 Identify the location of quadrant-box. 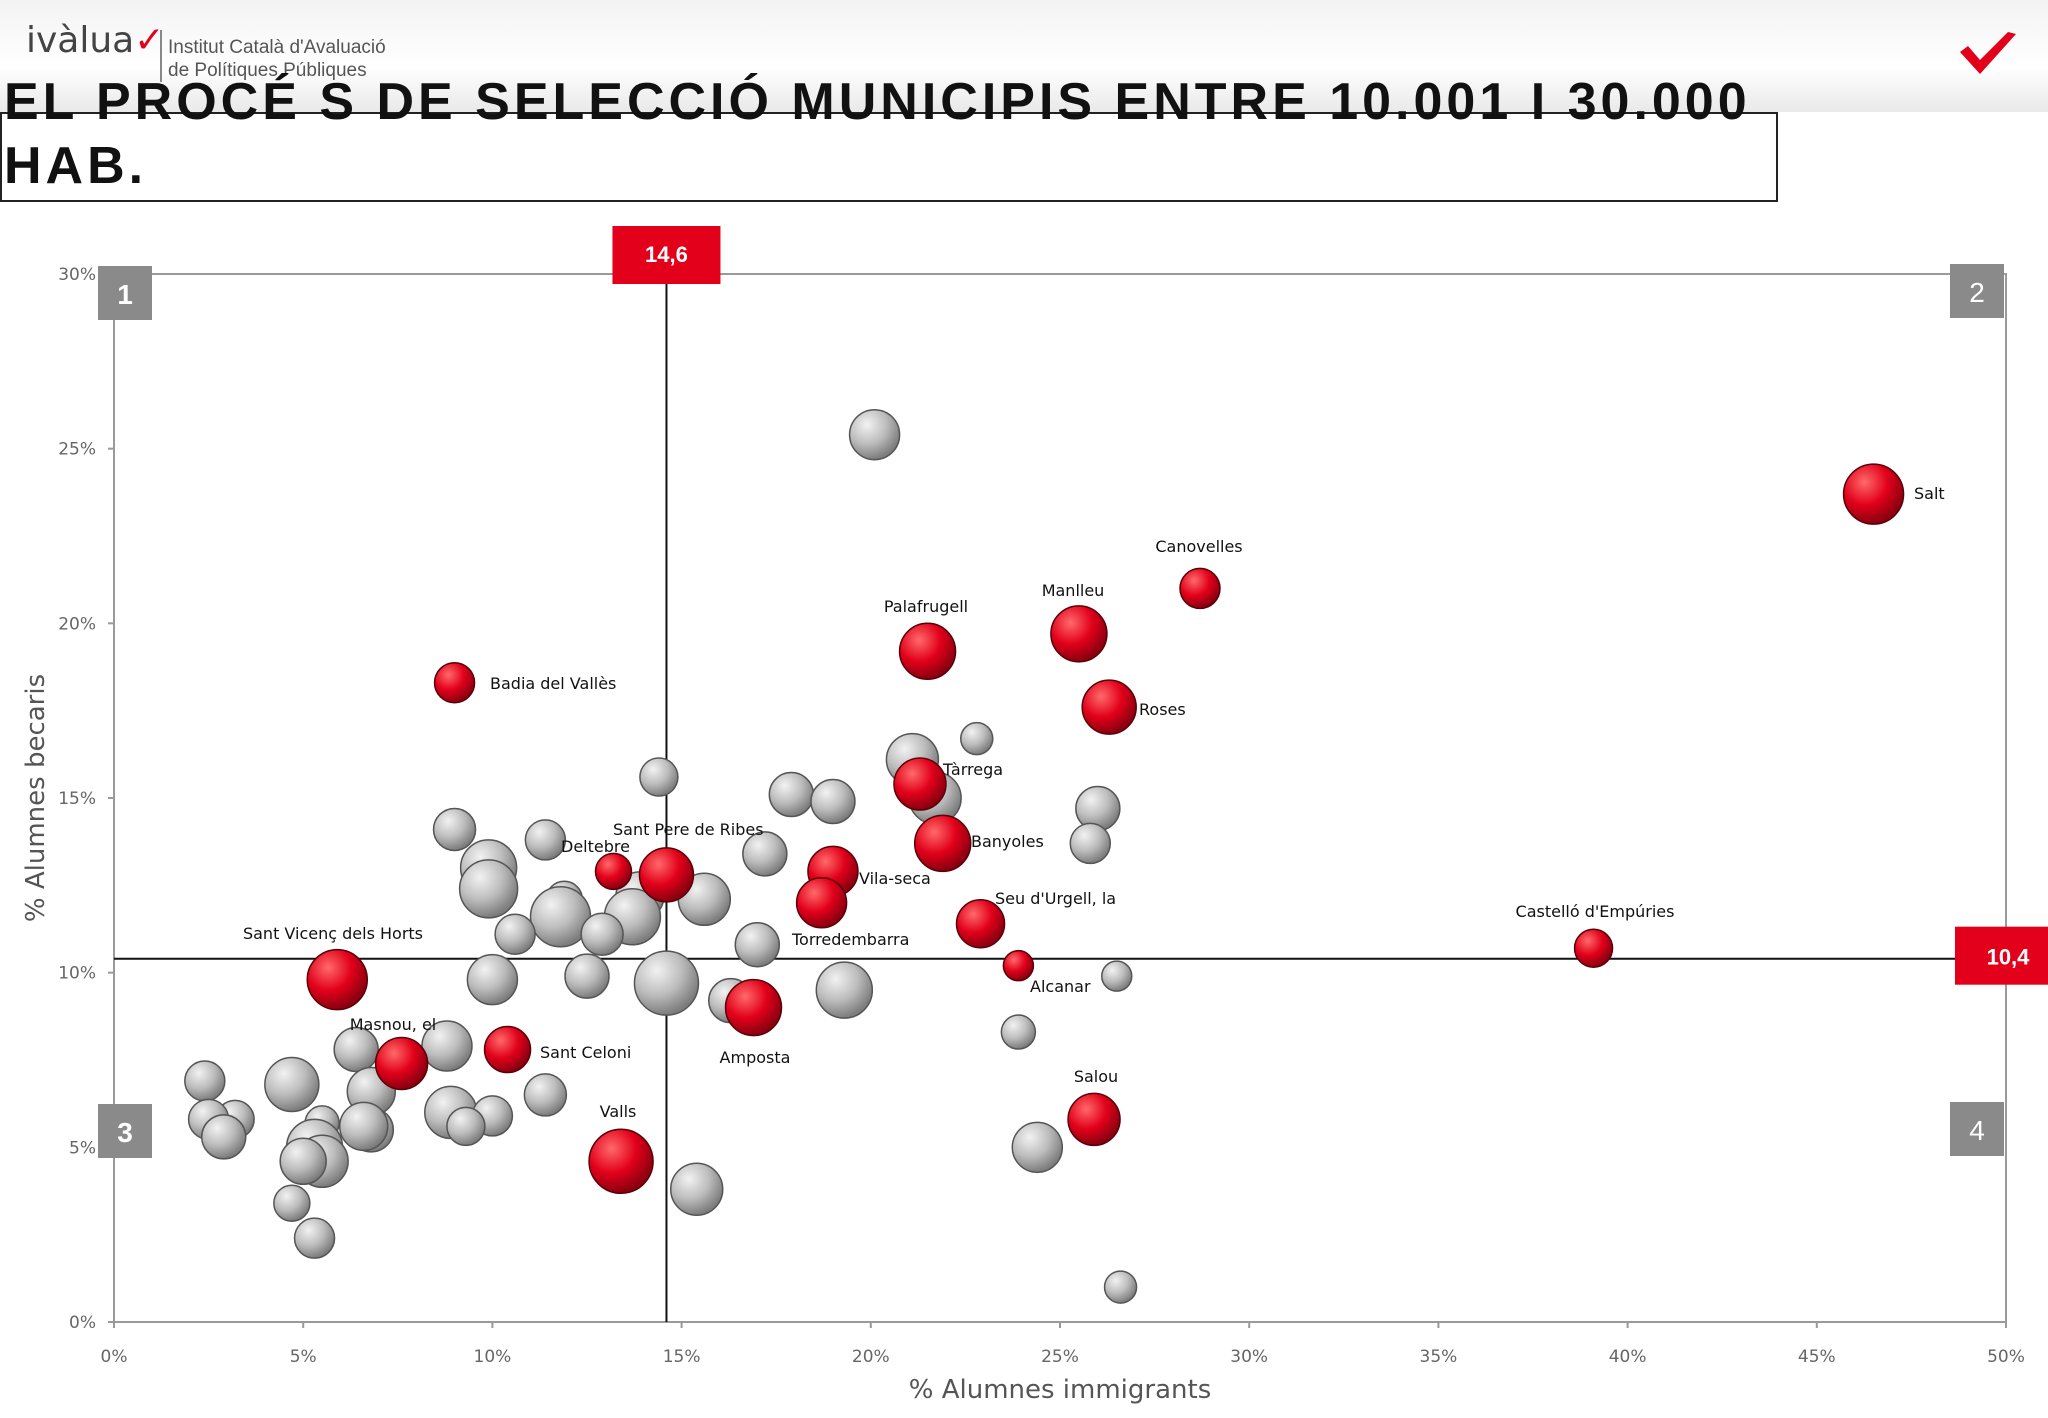
(125, 293).